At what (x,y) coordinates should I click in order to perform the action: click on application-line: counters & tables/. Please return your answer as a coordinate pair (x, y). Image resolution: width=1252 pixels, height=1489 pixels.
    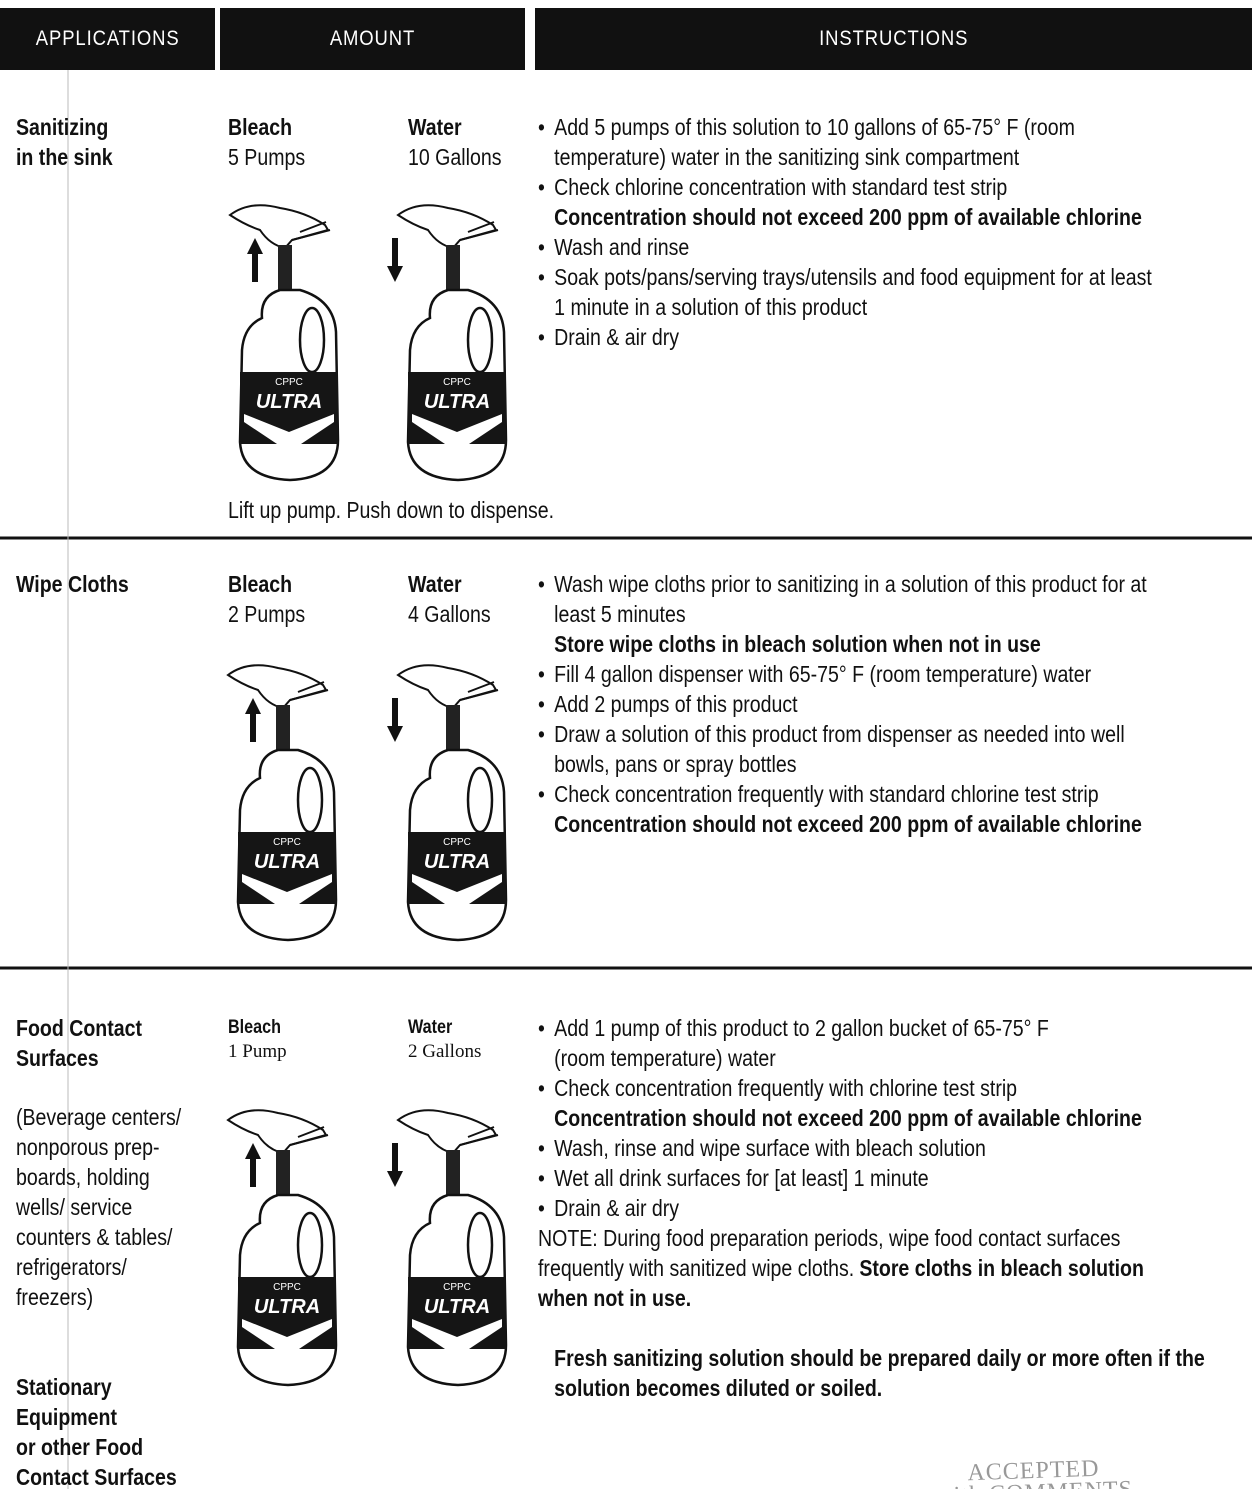
    Looking at the image, I should click on (94, 1237).